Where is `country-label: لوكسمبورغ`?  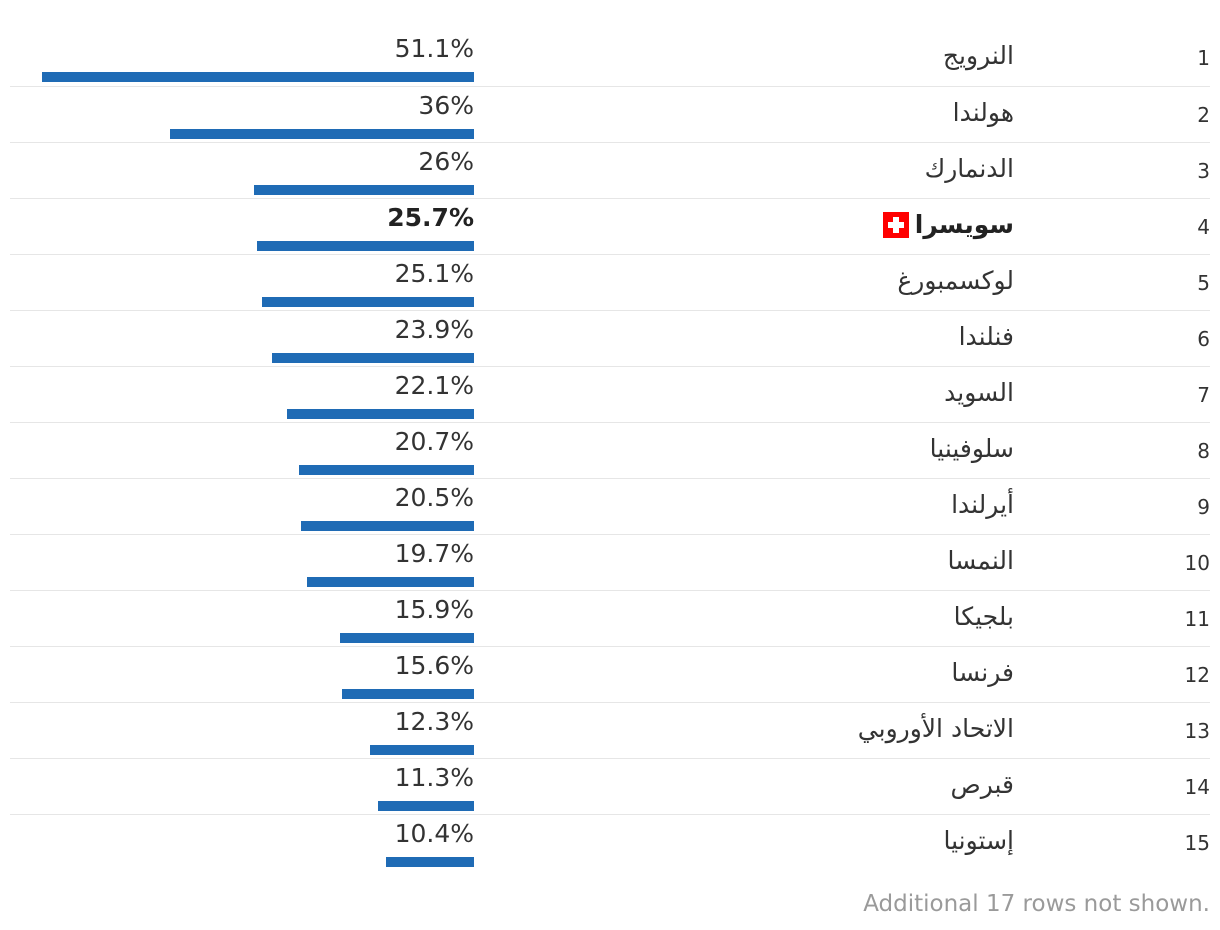
country-label: لوكسمبورغ is located at coordinates (955, 280).